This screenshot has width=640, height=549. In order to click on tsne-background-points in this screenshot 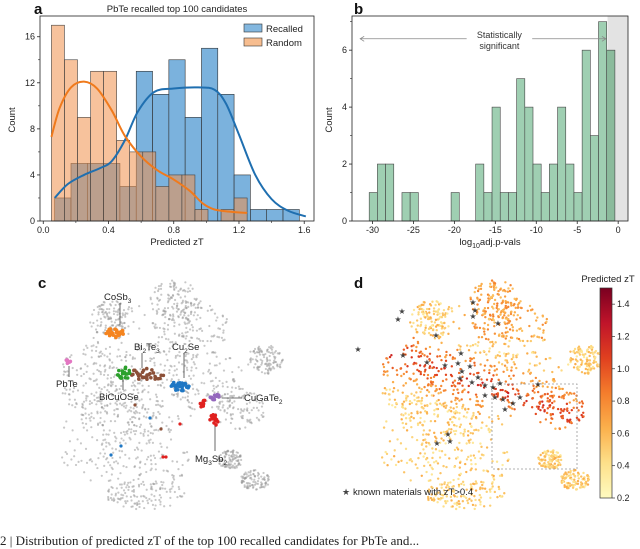, I will do `click(172, 395)`.